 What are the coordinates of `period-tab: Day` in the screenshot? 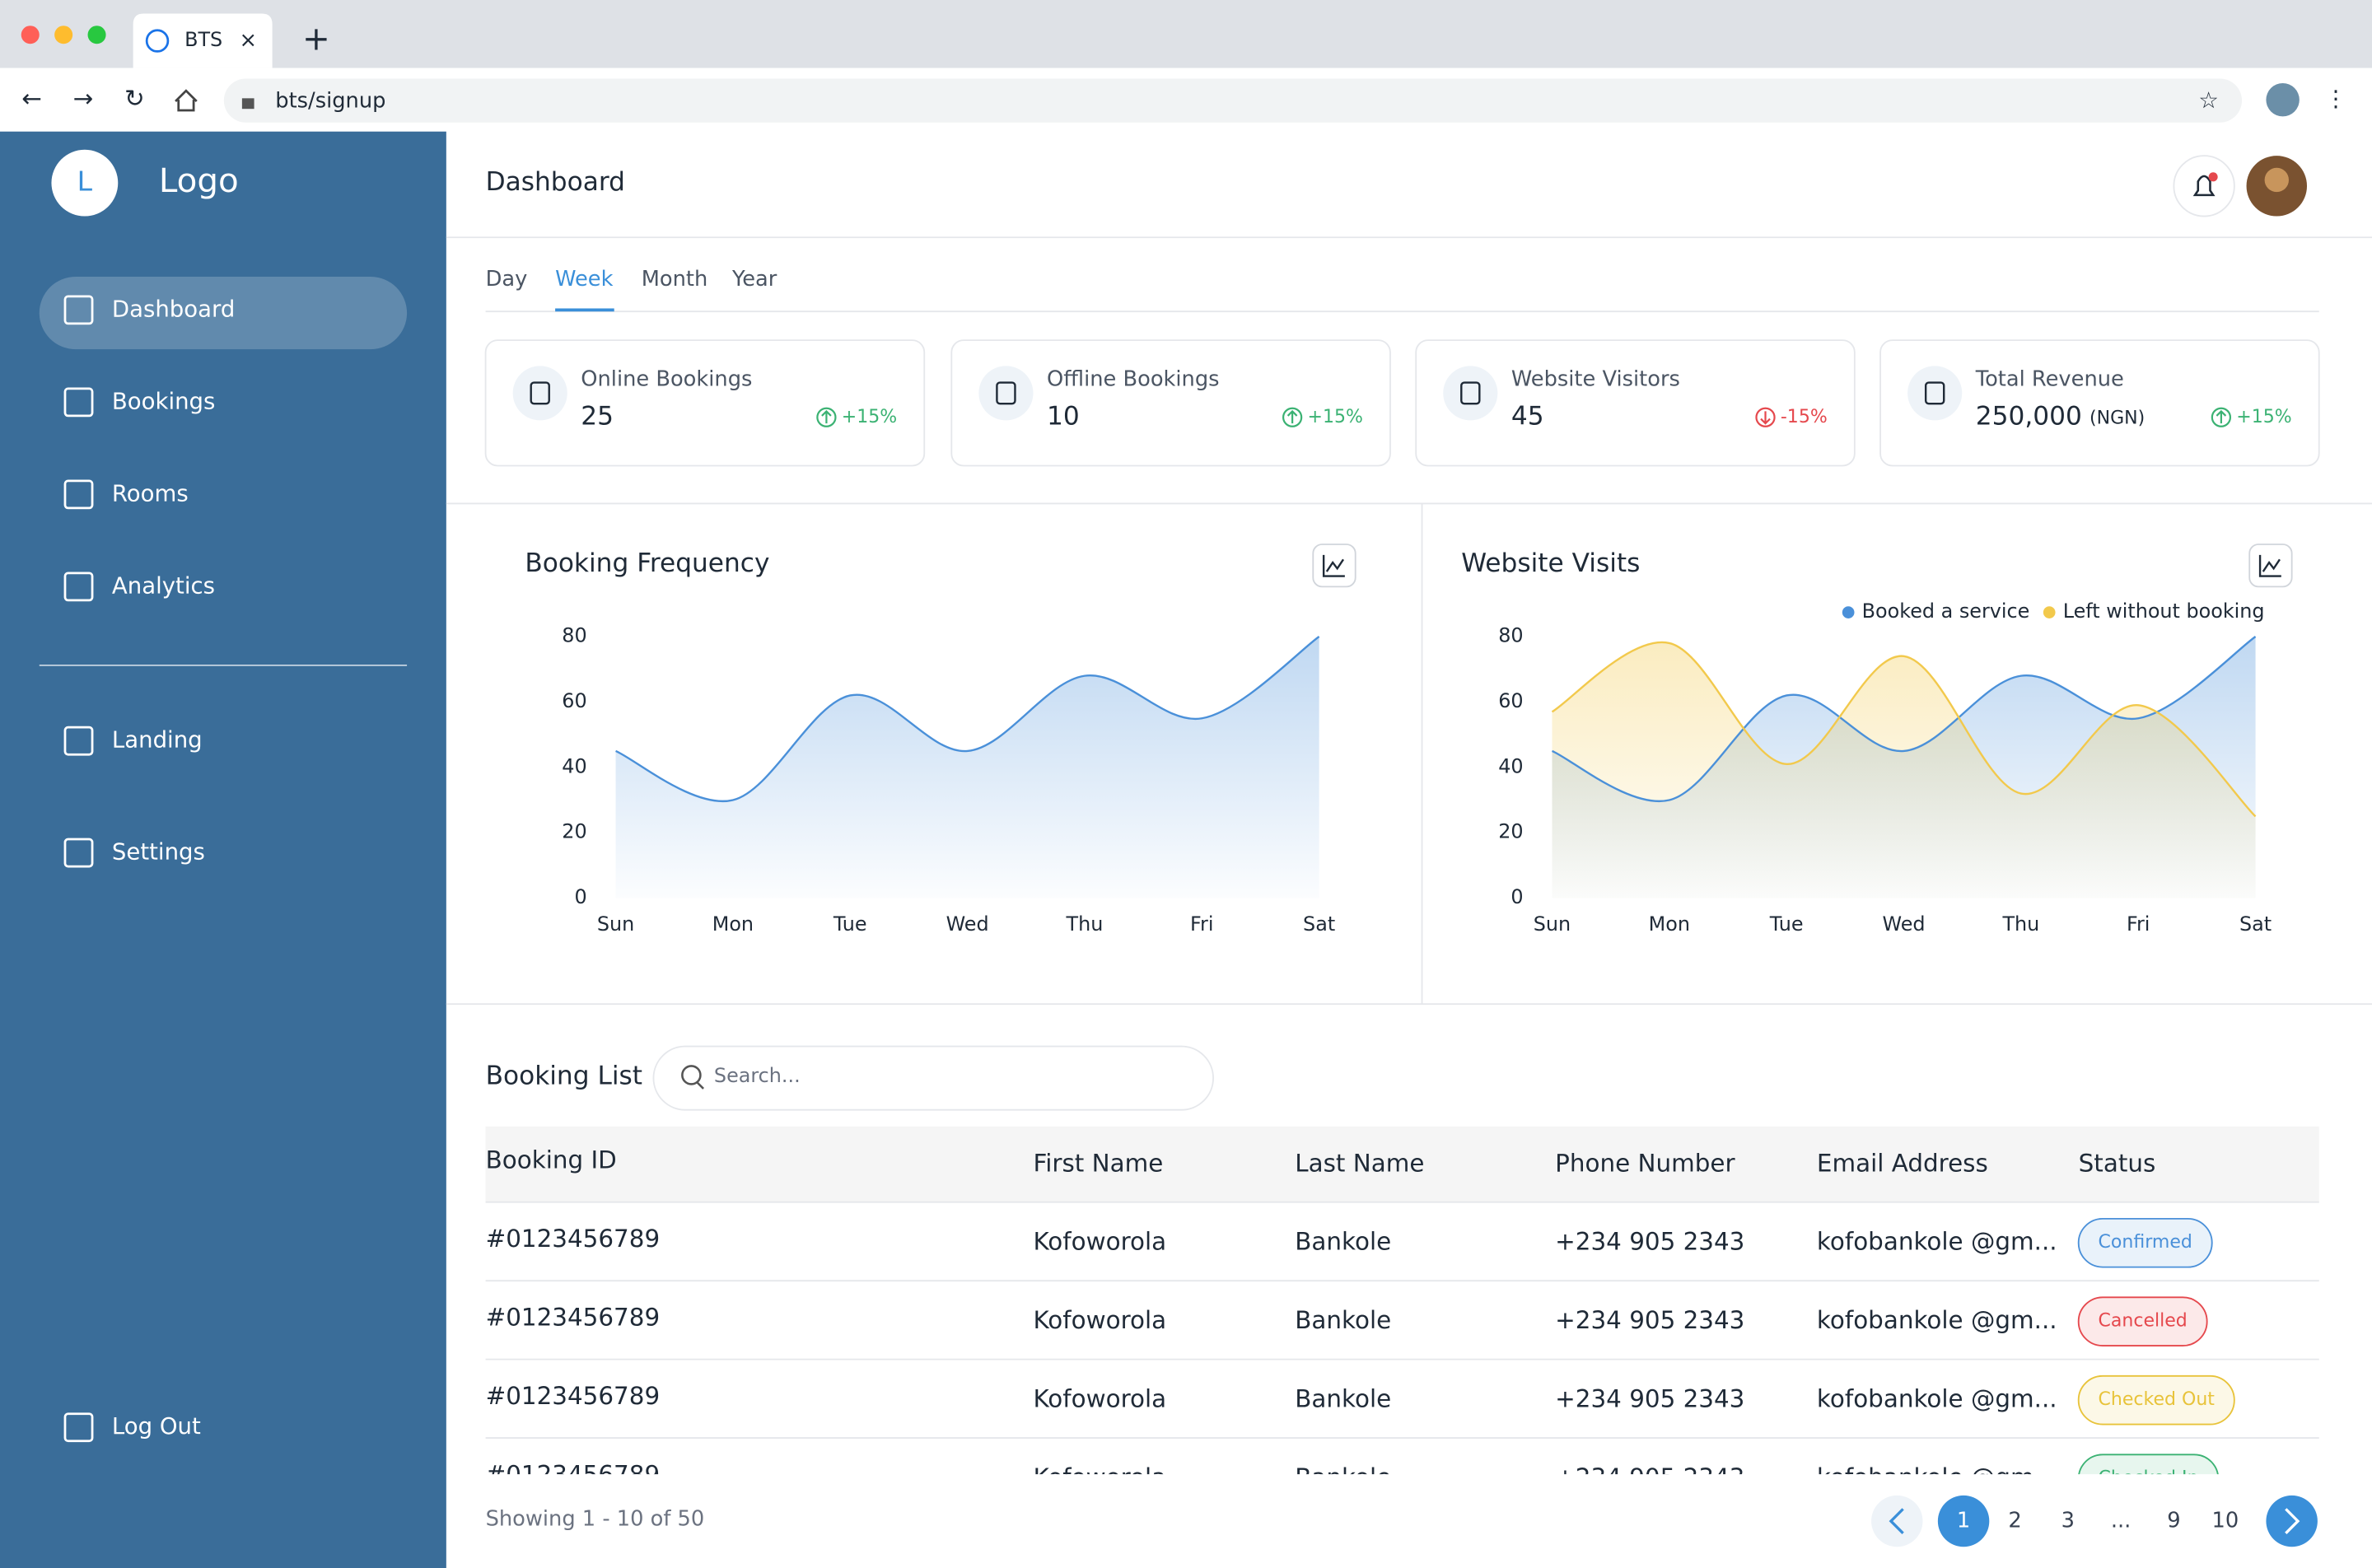 It's located at (507, 279).